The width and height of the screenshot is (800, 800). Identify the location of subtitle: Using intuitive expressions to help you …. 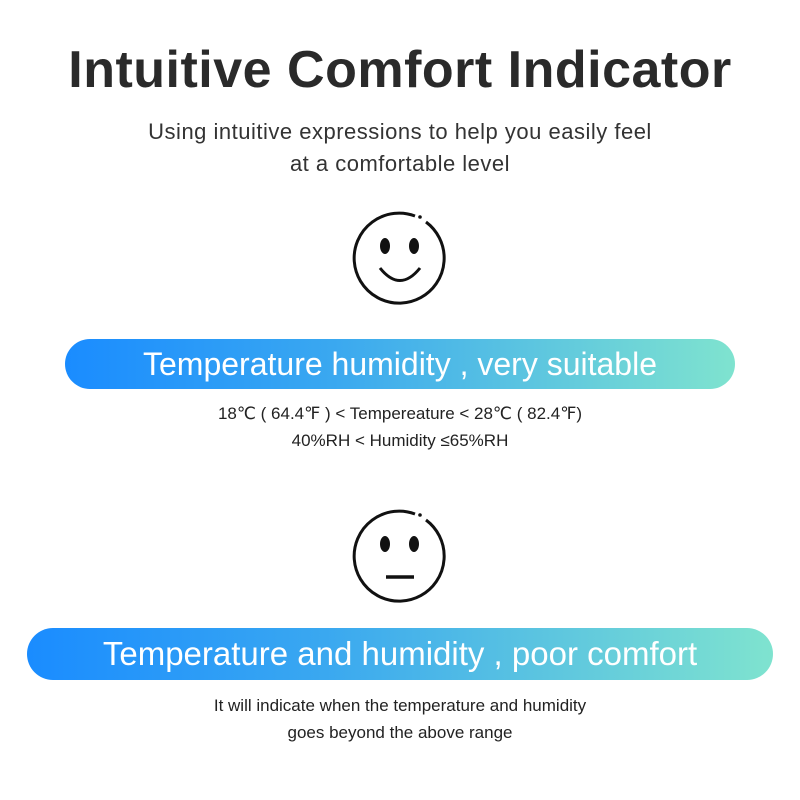
(400, 148).